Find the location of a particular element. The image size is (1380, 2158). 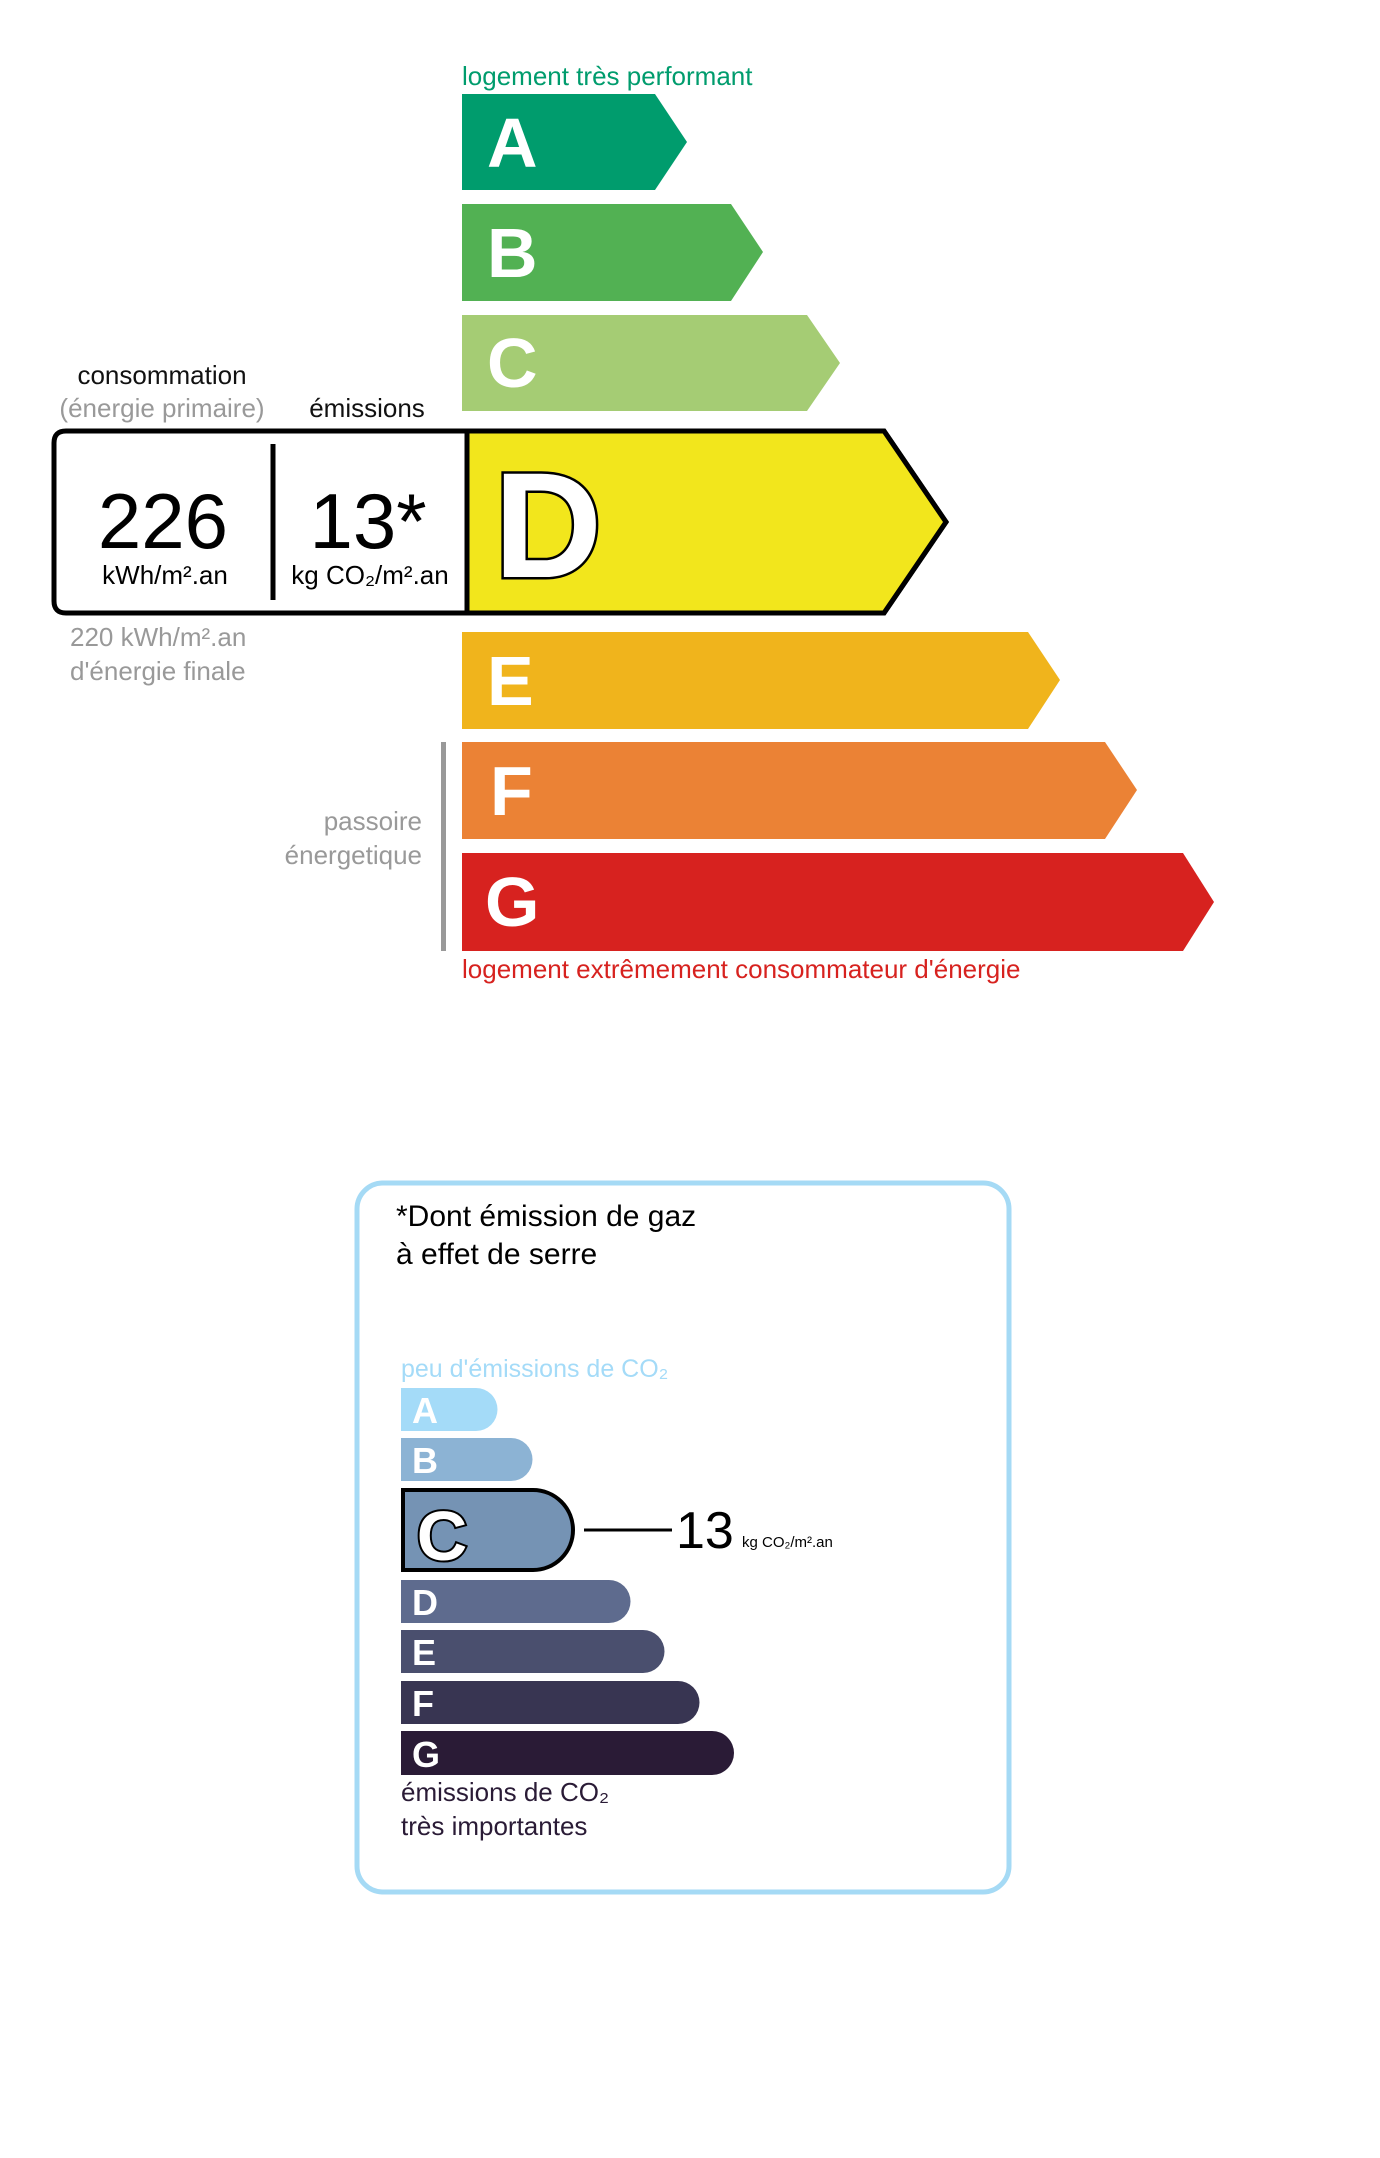

ges-title-line1: *Dont émission de gaz is located at coordinates (546, 1216).